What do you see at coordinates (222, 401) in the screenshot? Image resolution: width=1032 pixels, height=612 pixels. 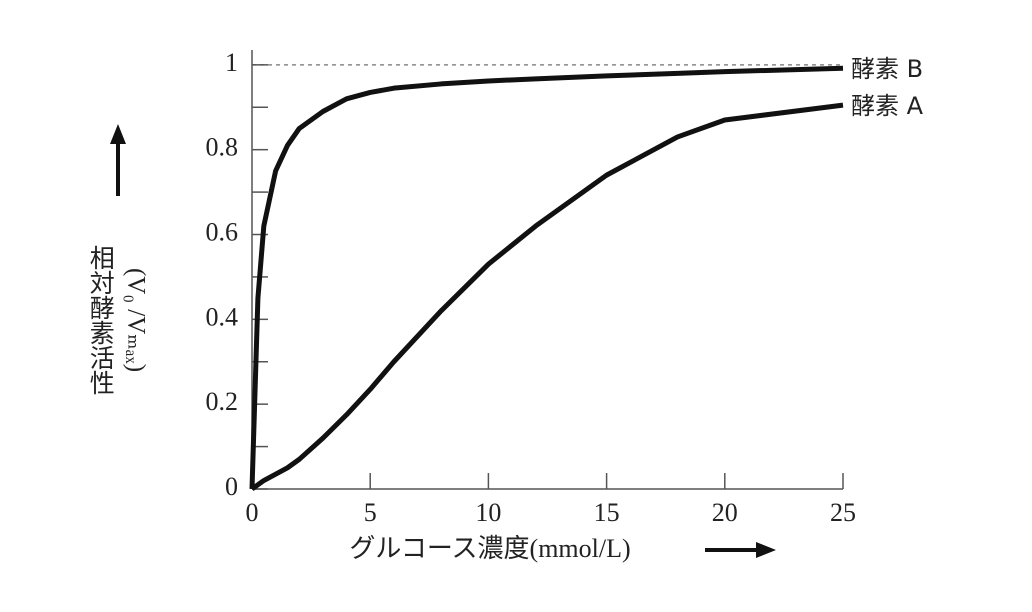 I see `y-tick-label: 0.2` at bounding box center [222, 401].